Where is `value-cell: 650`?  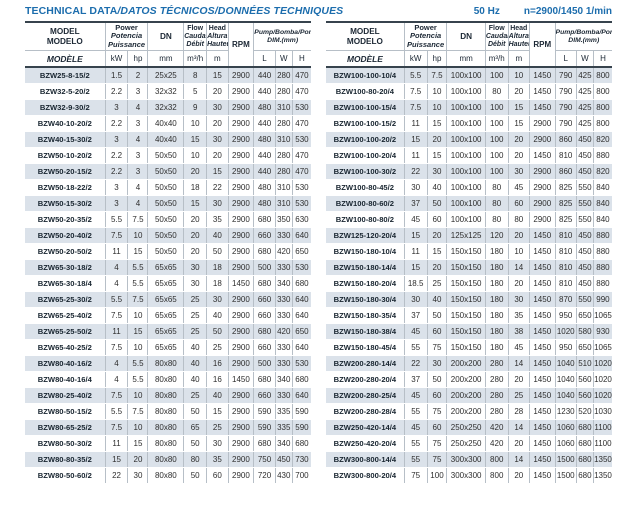
value-cell: 650 is located at coordinates (584, 315).